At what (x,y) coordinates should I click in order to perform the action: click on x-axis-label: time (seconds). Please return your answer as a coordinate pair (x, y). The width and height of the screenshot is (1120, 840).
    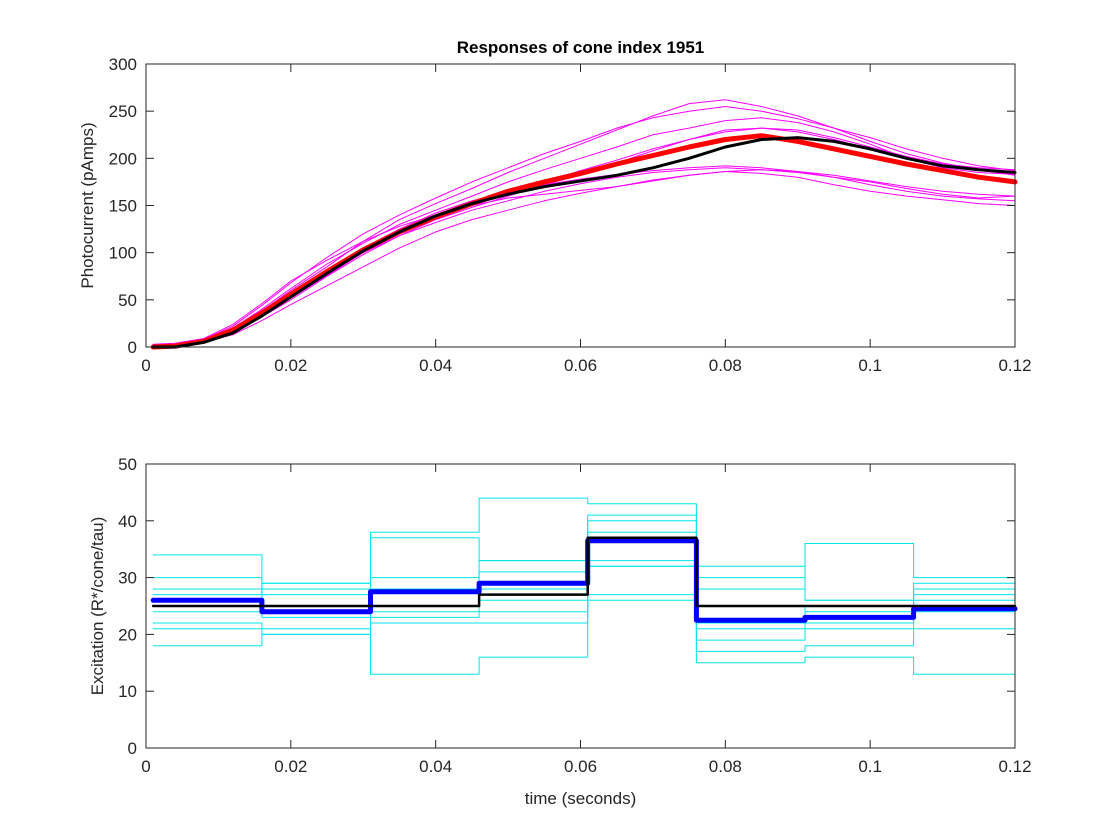
    Looking at the image, I should click on (580, 798).